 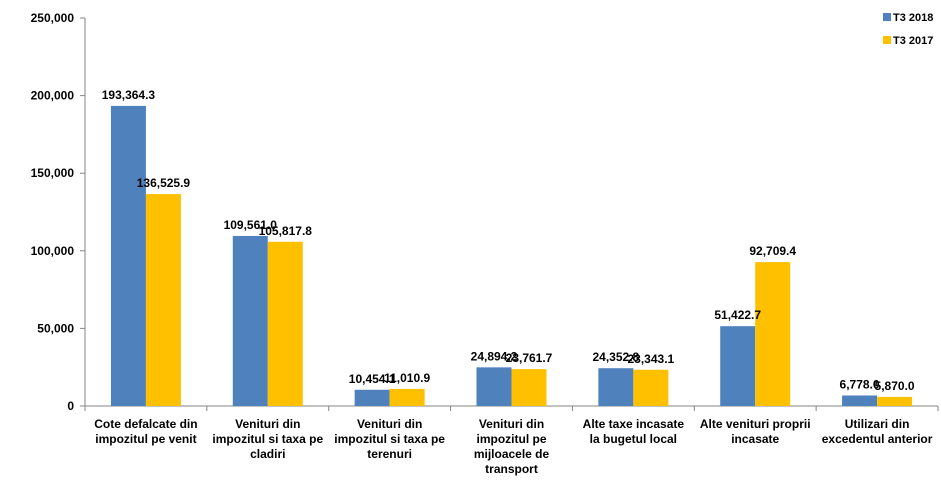 What do you see at coordinates (129, 95) in the screenshot?
I see `data-label: 193,364.3` at bounding box center [129, 95].